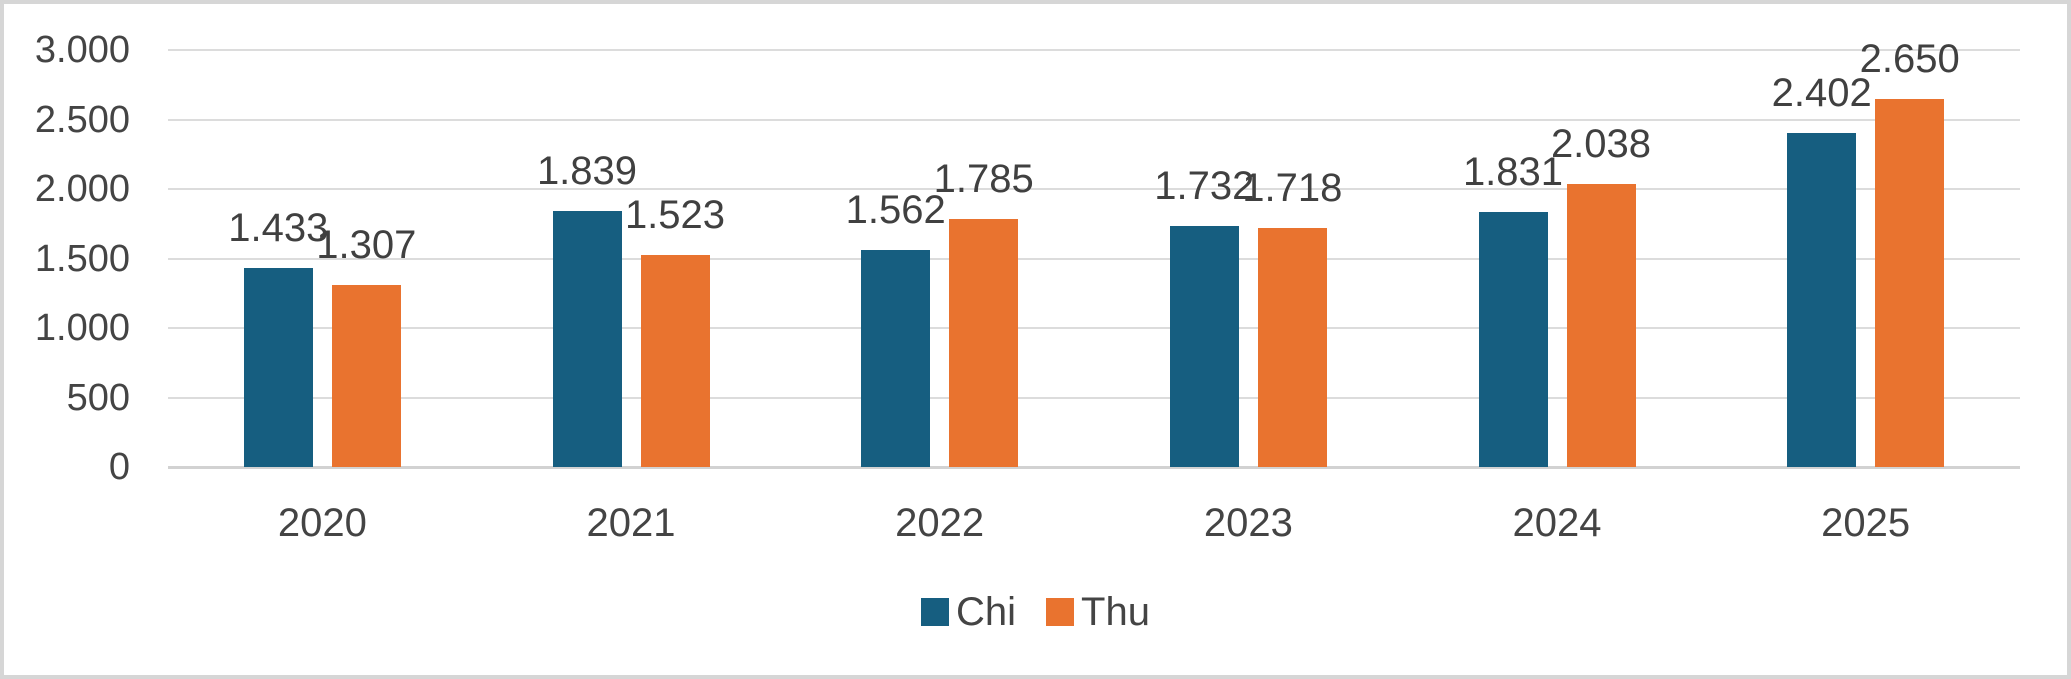  Describe the element at coordinates (895, 209) in the screenshot. I see `data-label-chi-2022: 1.562` at that location.